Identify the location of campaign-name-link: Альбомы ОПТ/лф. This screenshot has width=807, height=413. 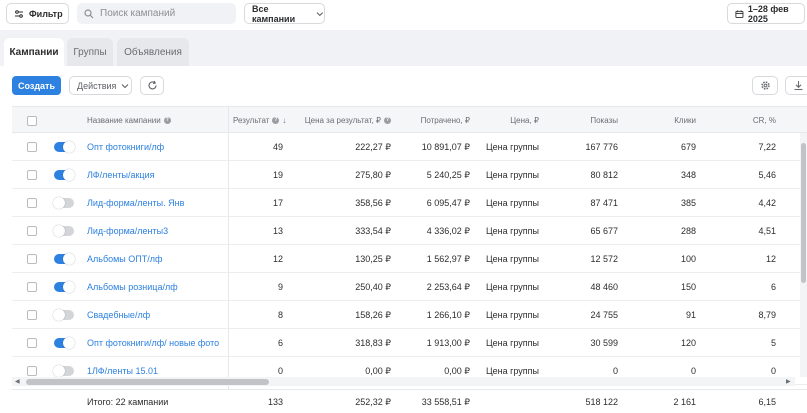
(125, 259).